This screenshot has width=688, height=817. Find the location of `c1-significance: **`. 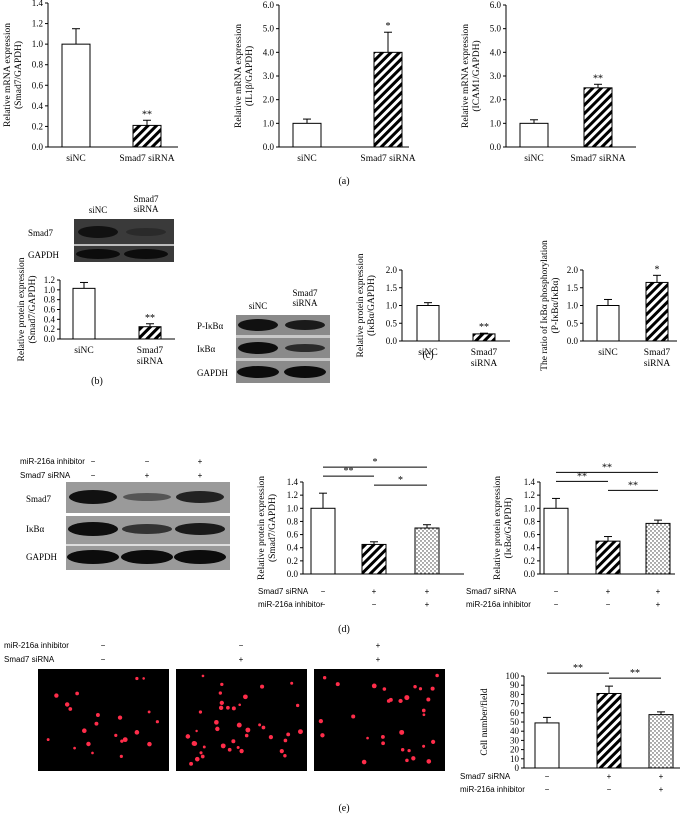

c1-significance: ** is located at coordinates (484, 327).